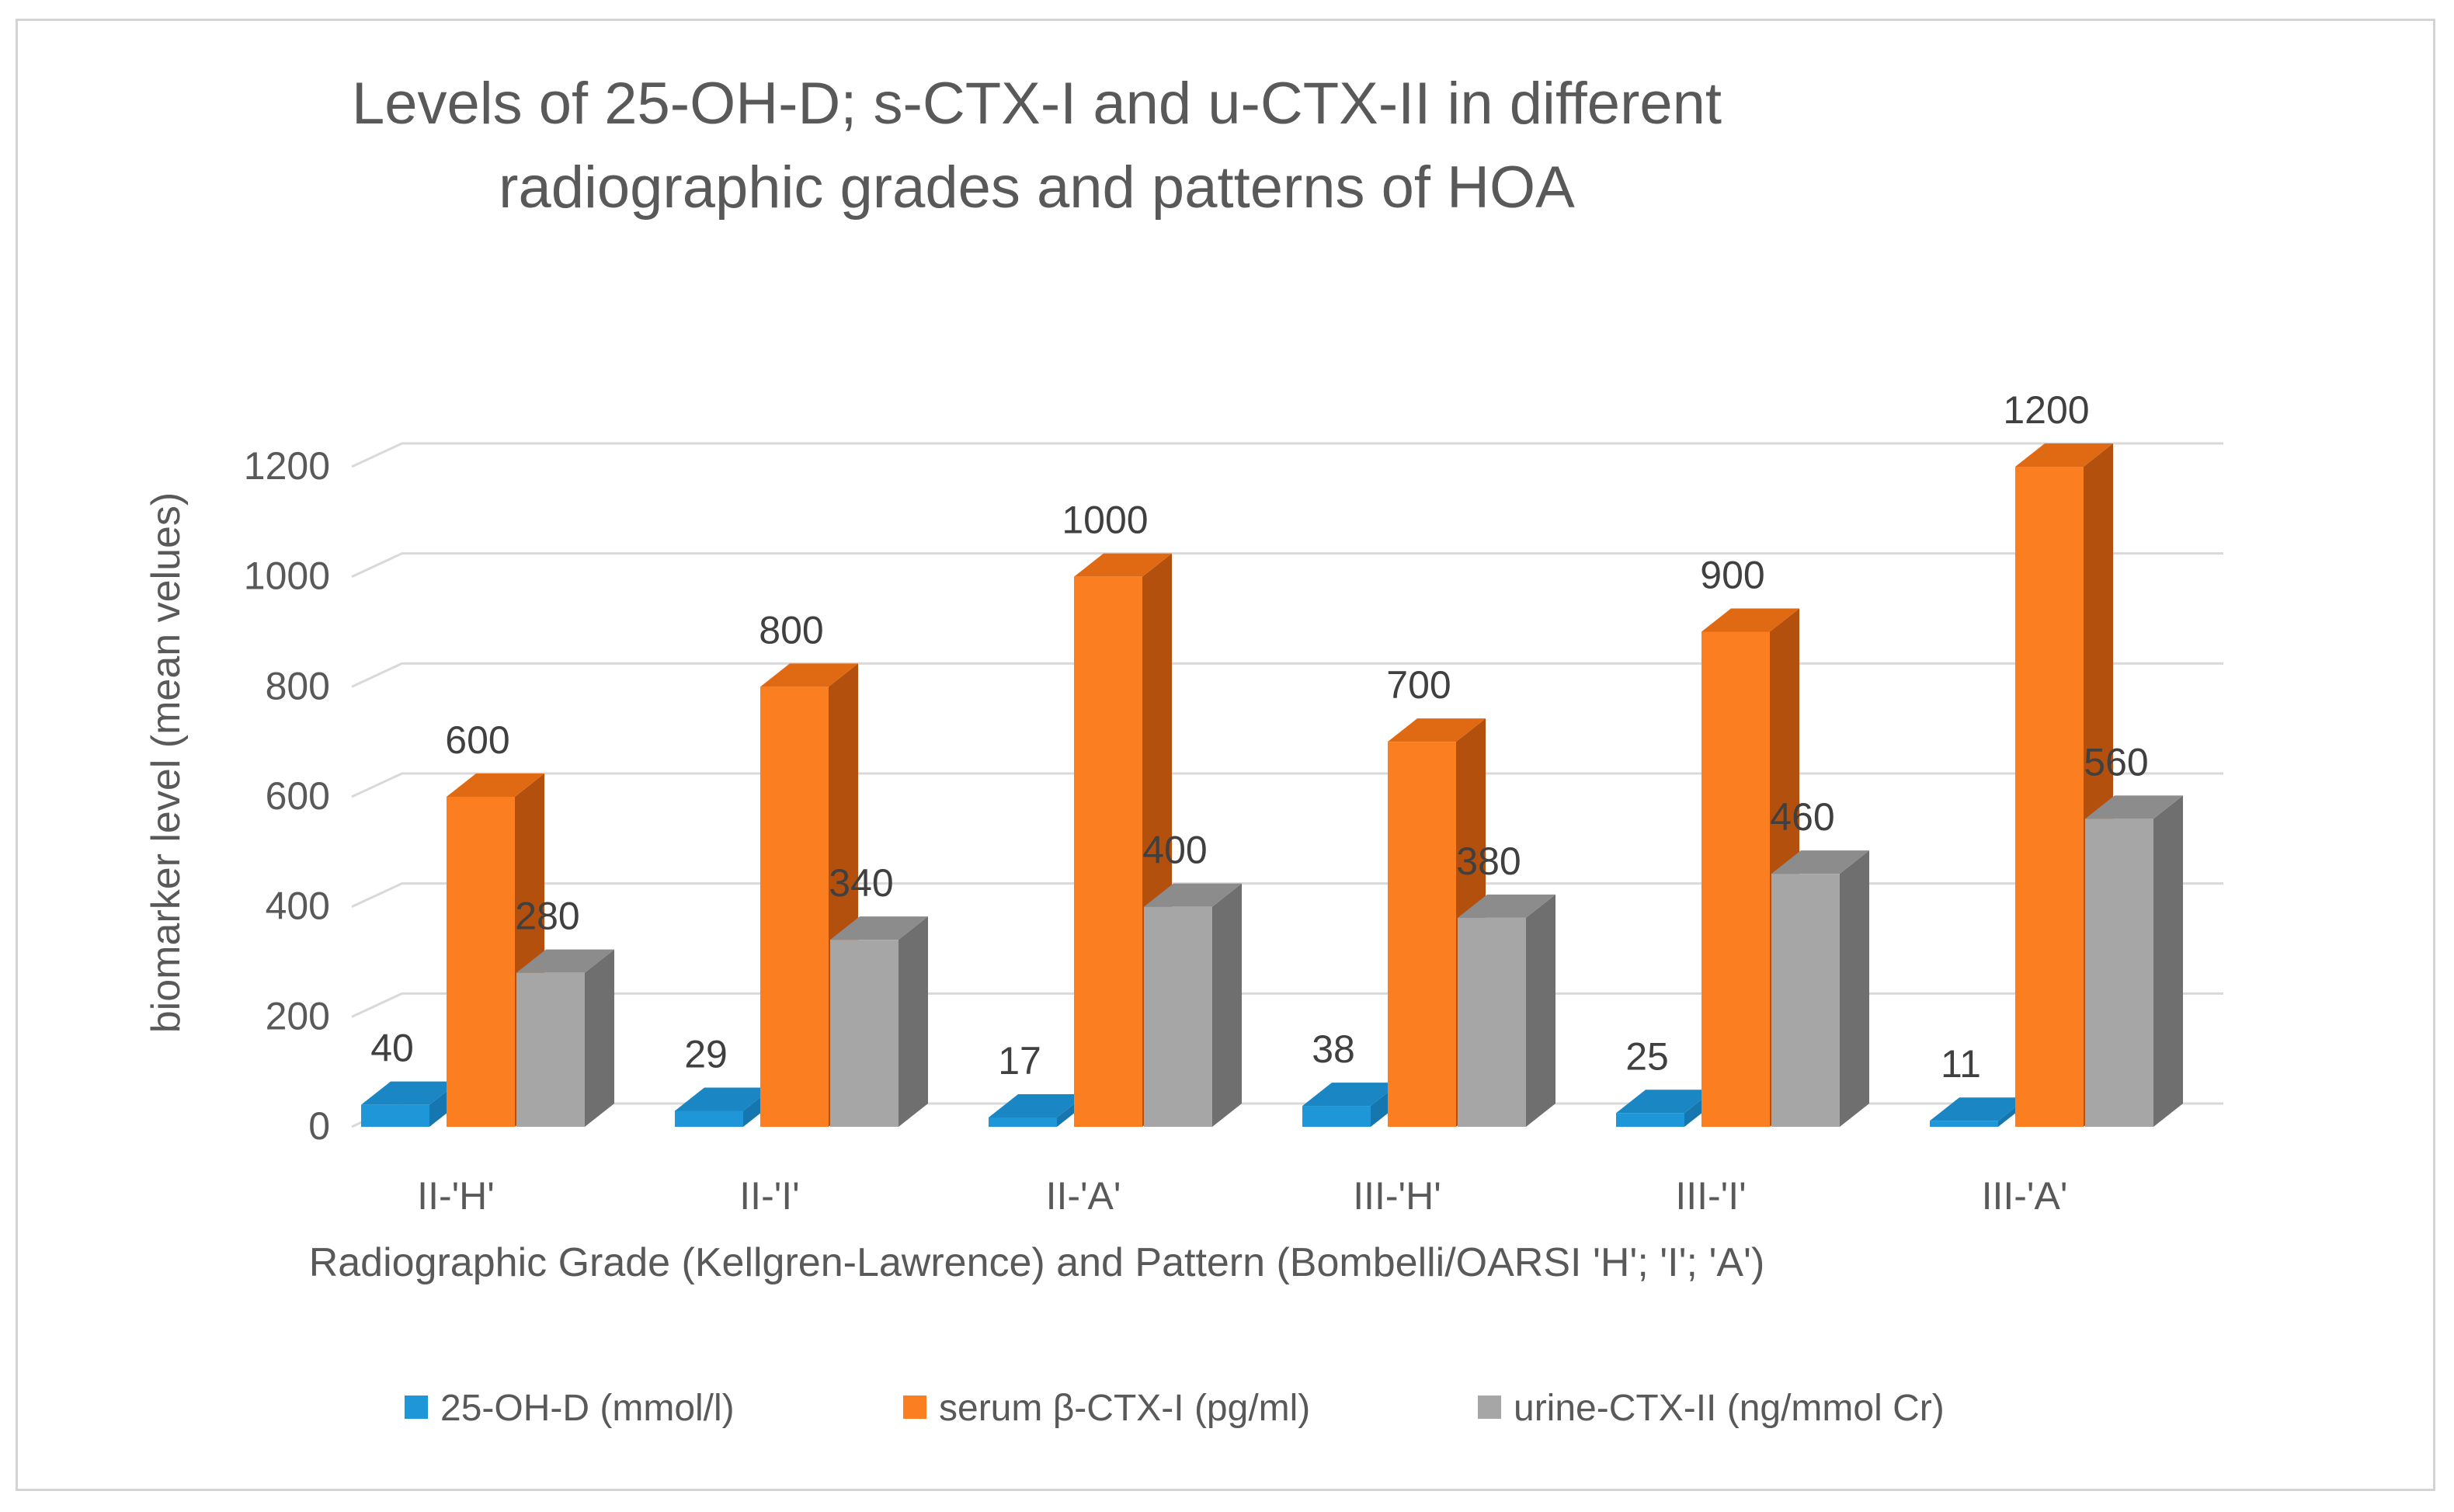 This screenshot has width=2454, height=1512. Describe the element at coordinates (1037, 188) in the screenshot. I see `chart-title-line-2: radiographic grades and patterns of HOA` at that location.